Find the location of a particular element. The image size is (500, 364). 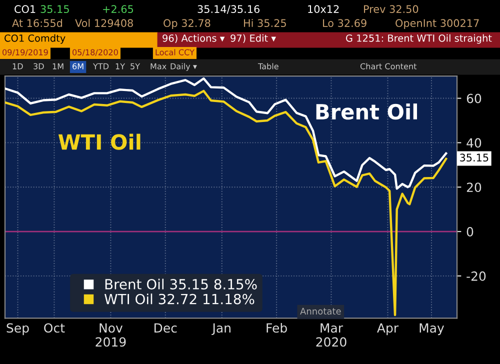

y-tick-label: 20 is located at coordinates (474, 187).